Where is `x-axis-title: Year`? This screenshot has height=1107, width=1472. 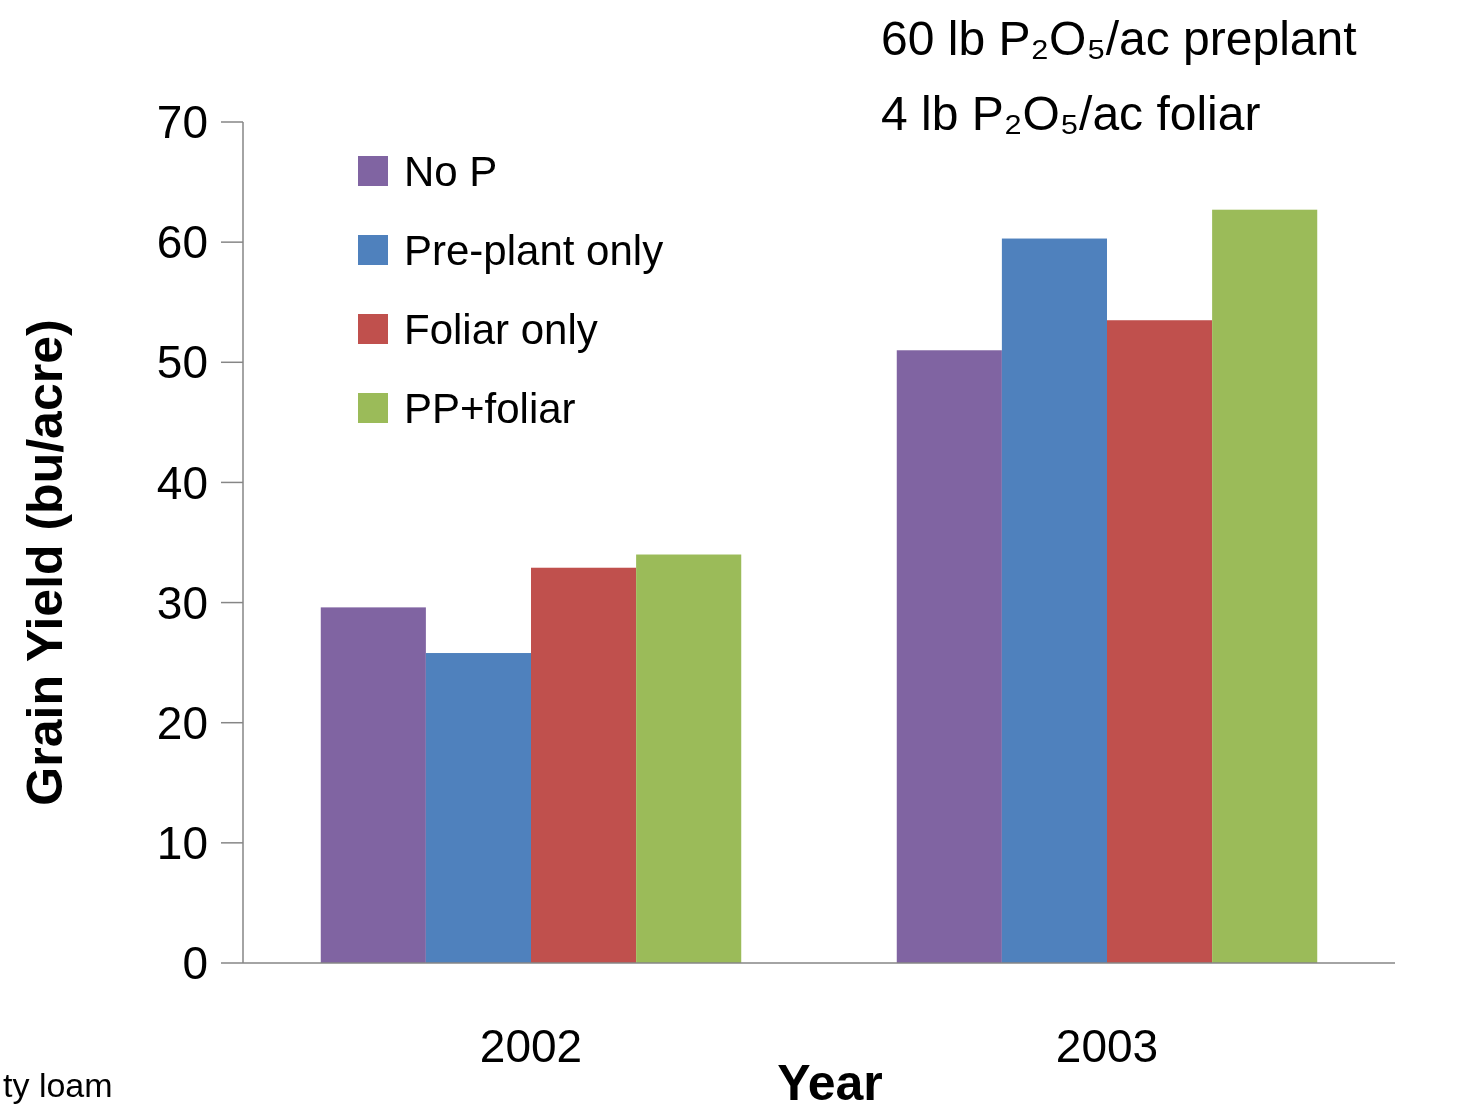
x-axis-title: Year is located at coordinates (830, 1081).